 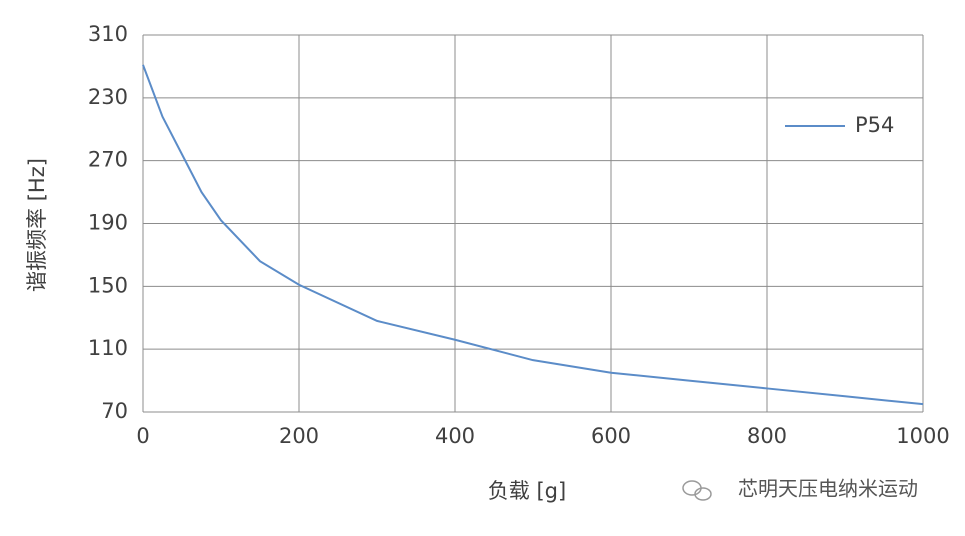 What do you see at coordinates (108, 34) in the screenshot?
I see `y-tick-label: 310` at bounding box center [108, 34].